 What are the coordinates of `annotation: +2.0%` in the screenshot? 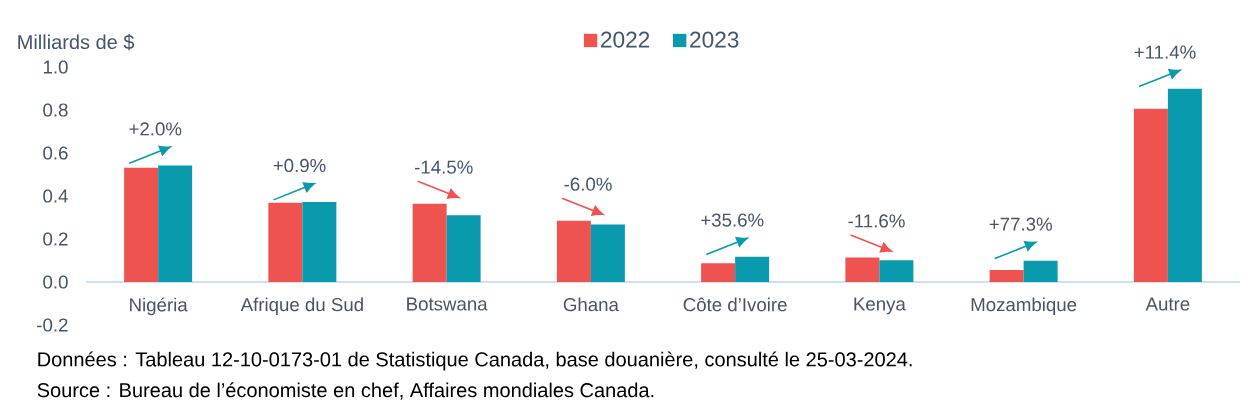 It's located at (155, 129).